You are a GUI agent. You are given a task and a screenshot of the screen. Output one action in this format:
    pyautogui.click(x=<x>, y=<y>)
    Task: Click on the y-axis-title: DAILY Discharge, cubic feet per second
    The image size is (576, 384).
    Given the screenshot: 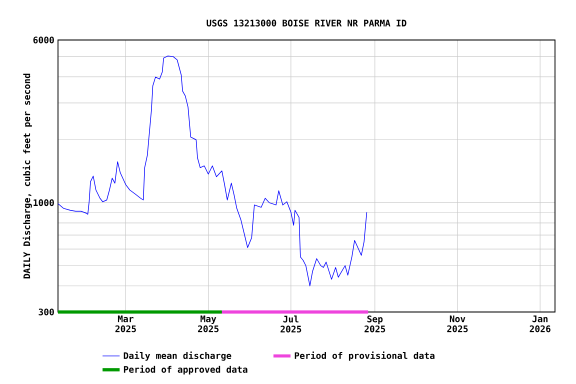 What is the action you would take?
    pyautogui.click(x=27, y=176)
    